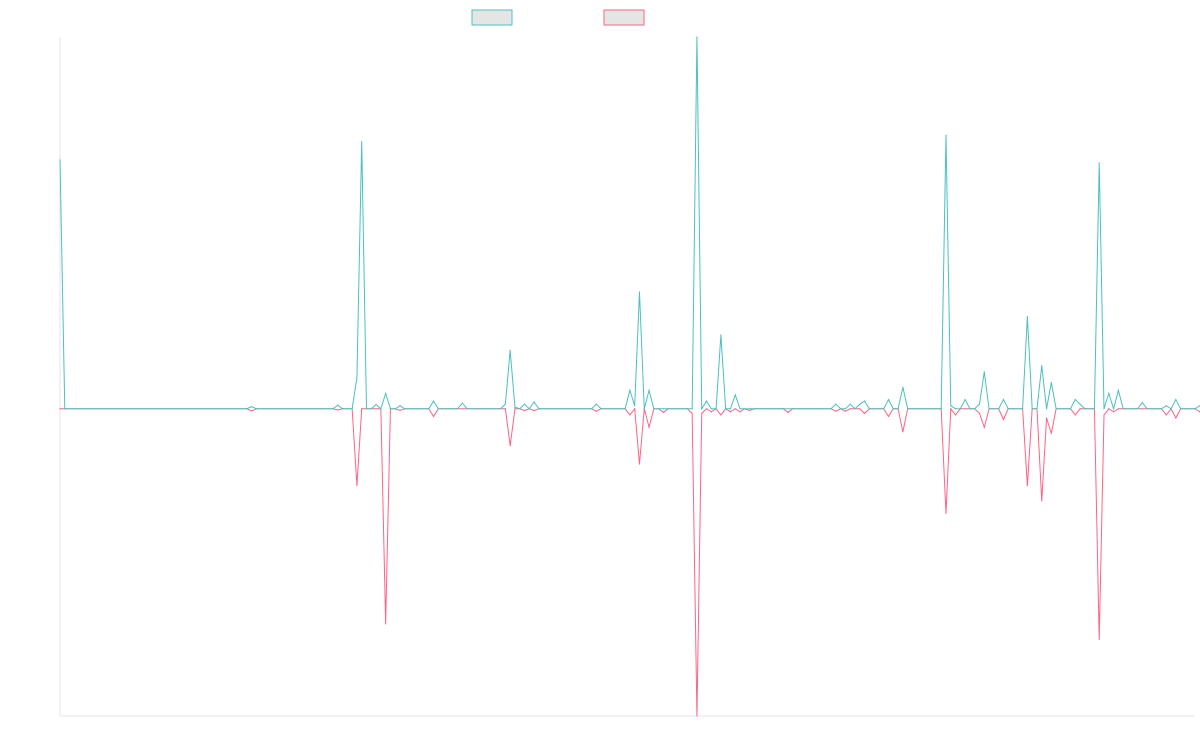 This screenshot has height=750, width=1200. I want to click on legend, so click(558, 17).